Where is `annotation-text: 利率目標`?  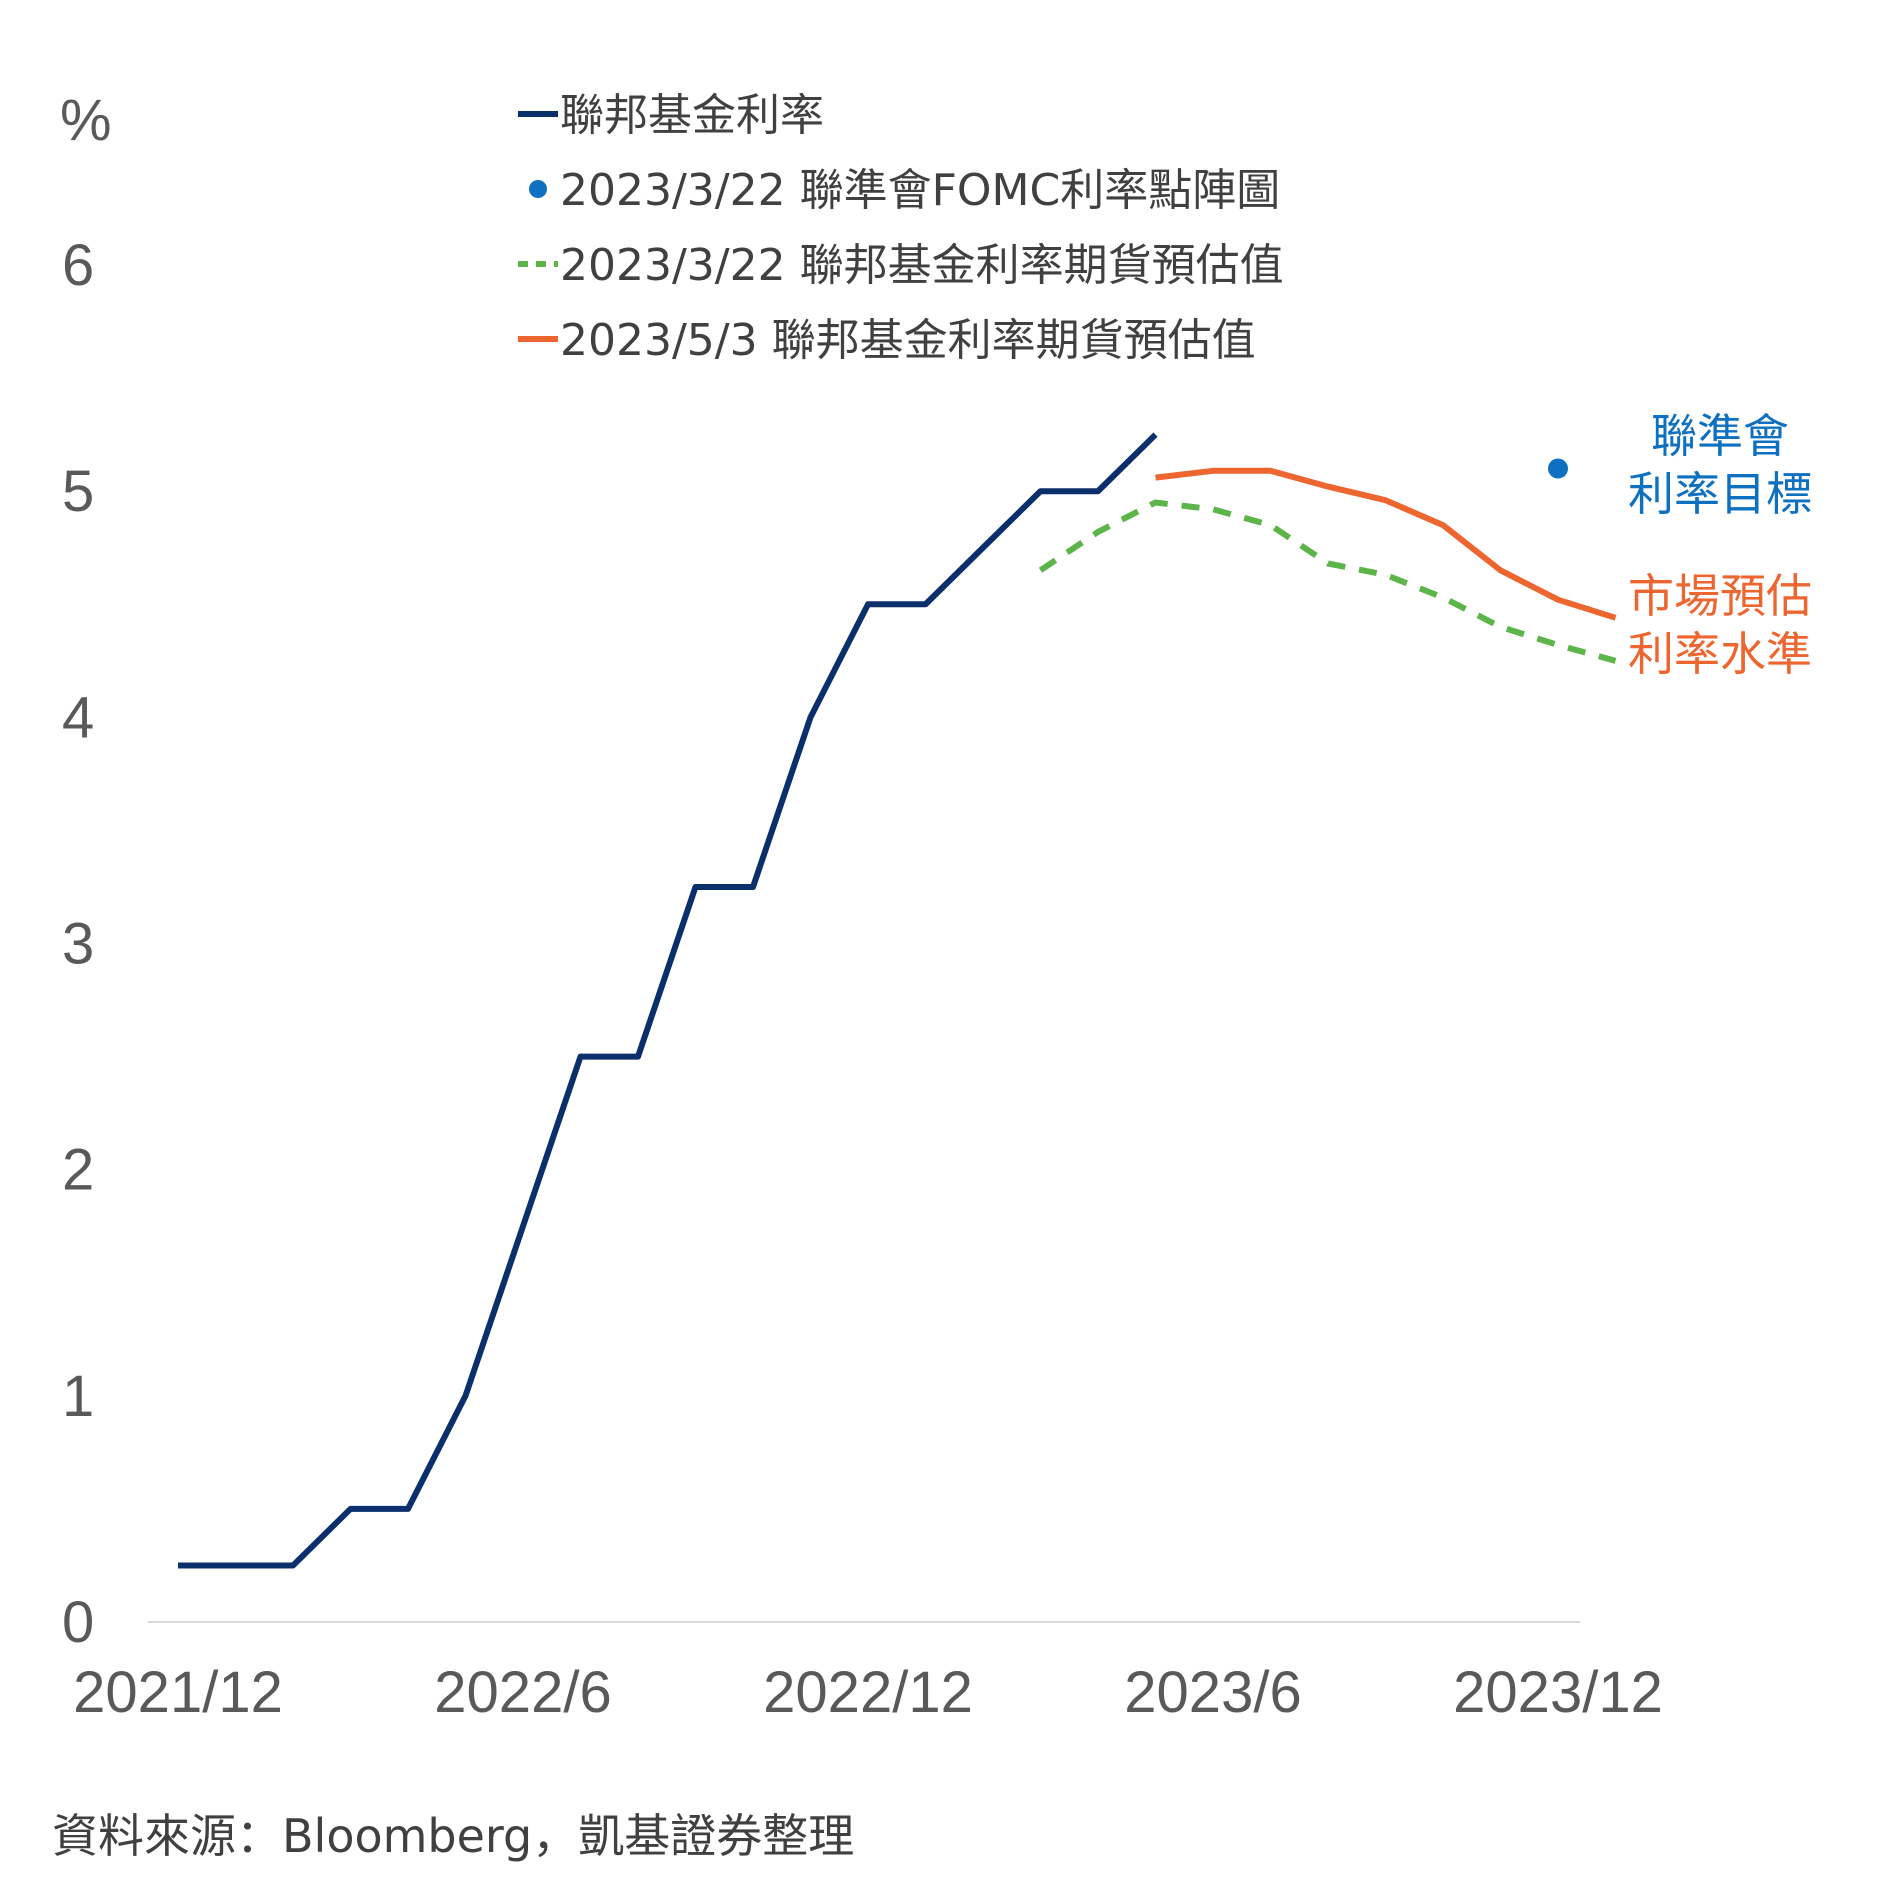 annotation-text: 利率目標 is located at coordinates (1720, 494).